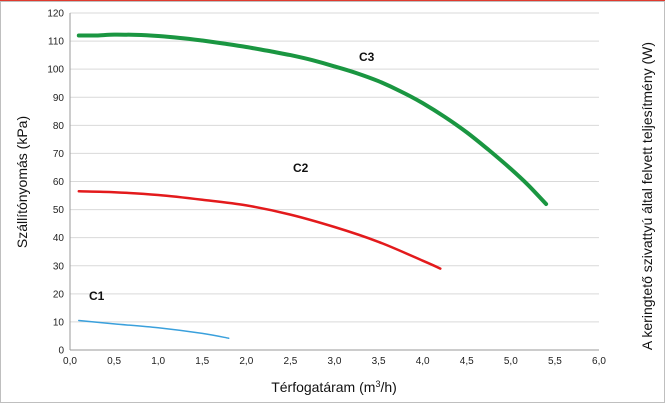 This screenshot has width=665, height=403. I want to click on x-tick-label: 0,5, so click(114, 361).